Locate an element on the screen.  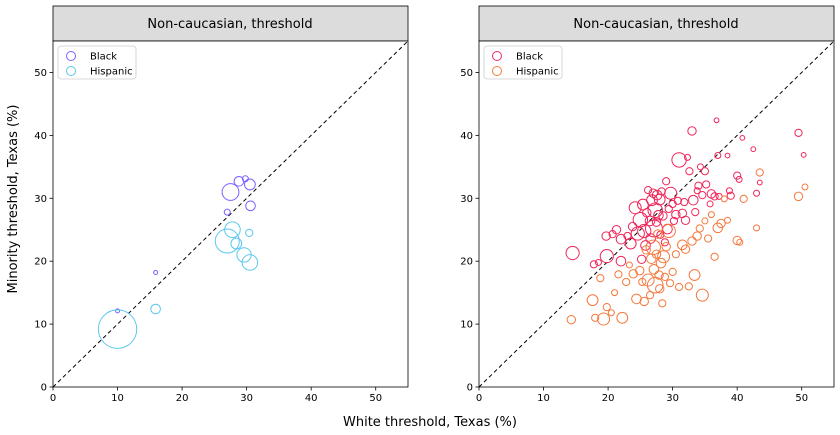
panel-2-legend-label-black: Black is located at coordinates (529, 57).